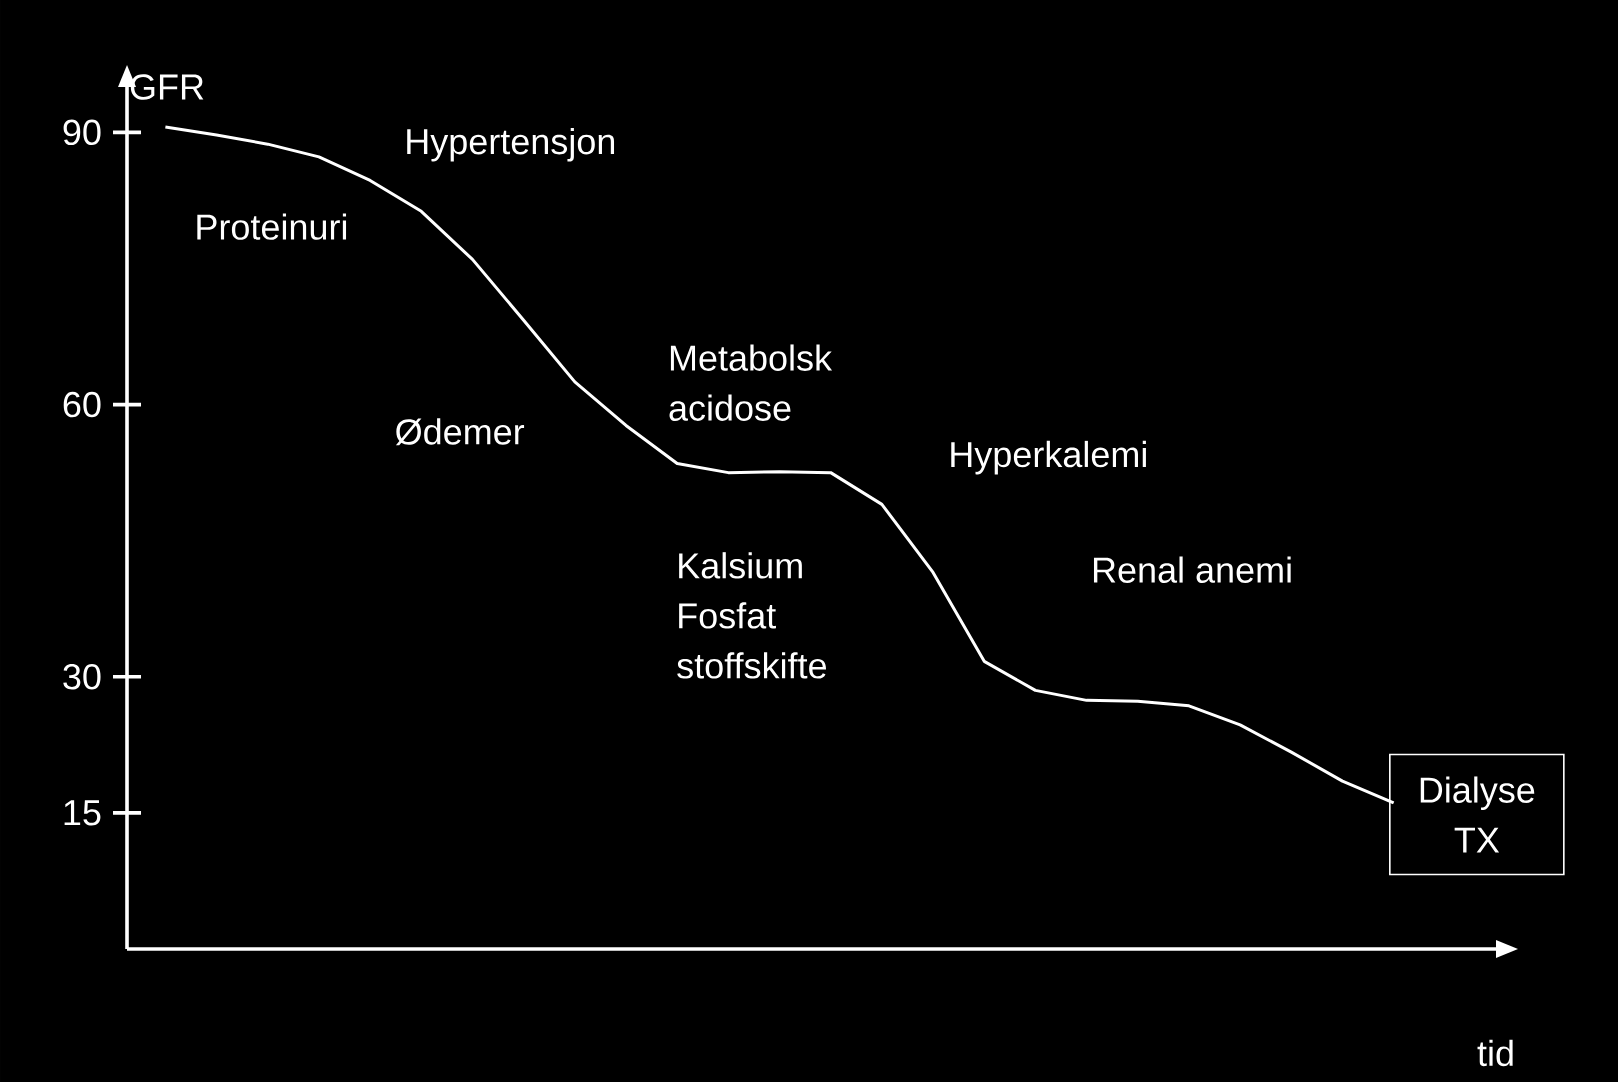  What do you see at coordinates (82, 132) in the screenshot?
I see `y-tick-label: 90` at bounding box center [82, 132].